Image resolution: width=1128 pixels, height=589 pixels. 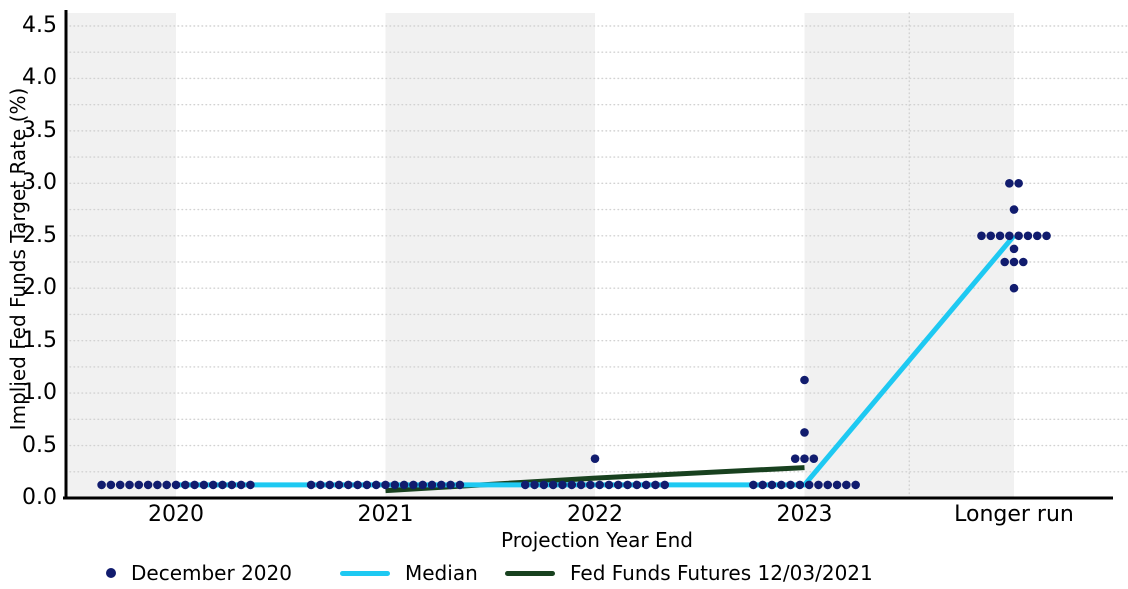 What do you see at coordinates (1014, 514) in the screenshot?
I see `x-tick-label: Longer run` at bounding box center [1014, 514].